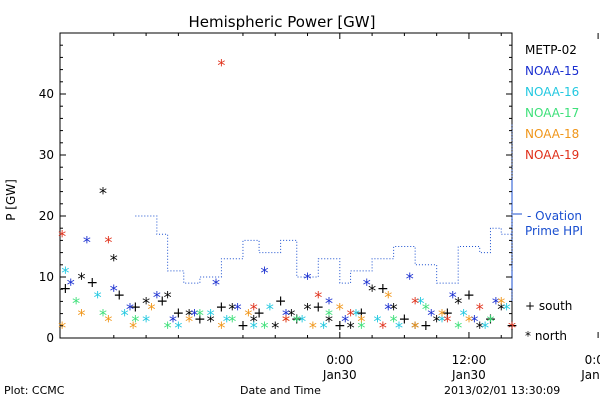 This screenshot has width=600, height=400. Describe the element at coordinates (282, 22) in the screenshot. I see `chart-title: Hemispheric Power [GW]` at that location.